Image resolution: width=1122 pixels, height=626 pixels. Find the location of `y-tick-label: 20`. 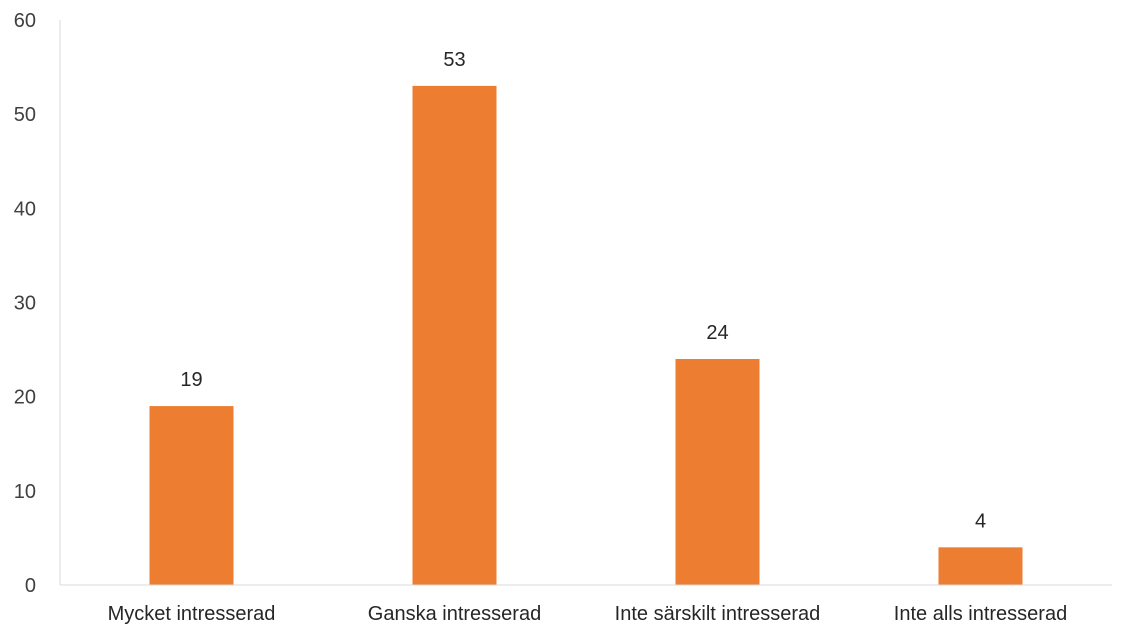

y-tick-label: 20 is located at coordinates (25, 398).